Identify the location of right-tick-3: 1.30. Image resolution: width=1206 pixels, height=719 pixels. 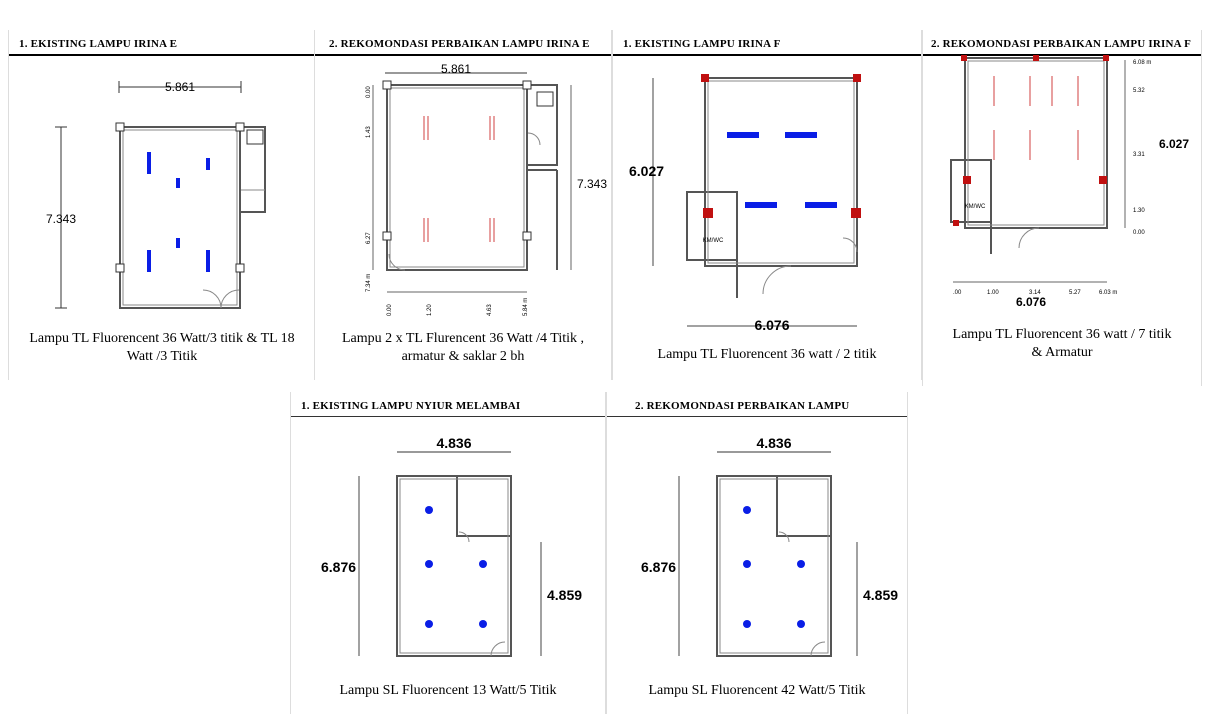
(1139, 211).